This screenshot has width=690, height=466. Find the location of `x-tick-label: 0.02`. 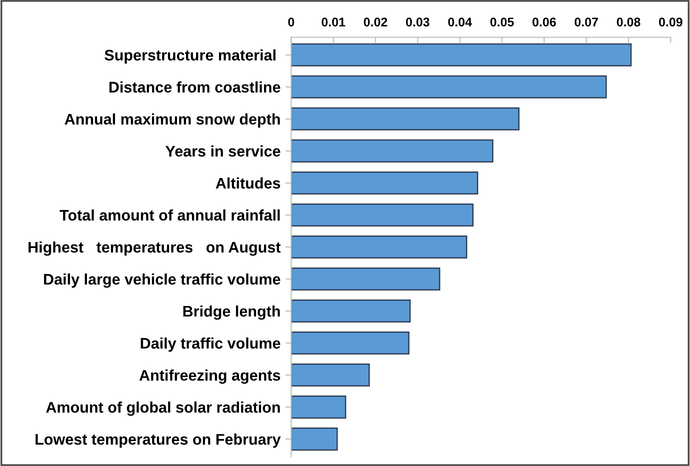

x-tick-label: 0.02 is located at coordinates (376, 22).